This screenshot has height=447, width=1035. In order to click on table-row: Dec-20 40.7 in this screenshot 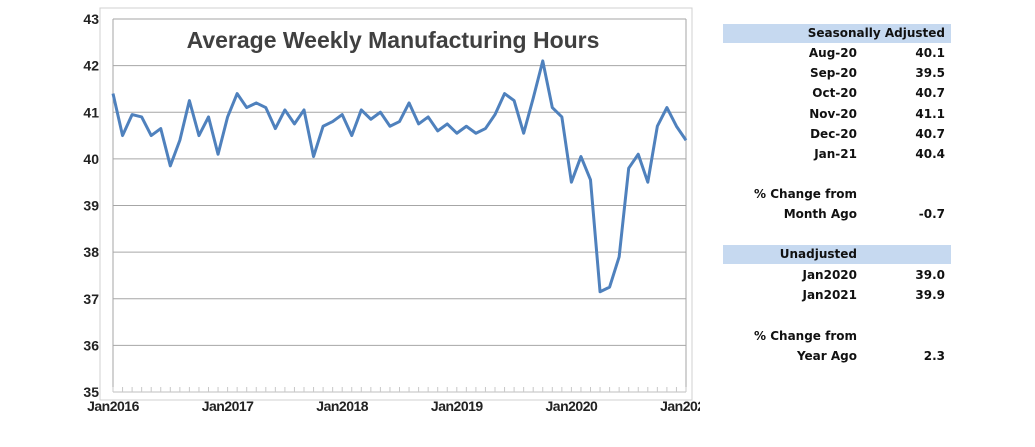, I will do `click(837, 134)`.